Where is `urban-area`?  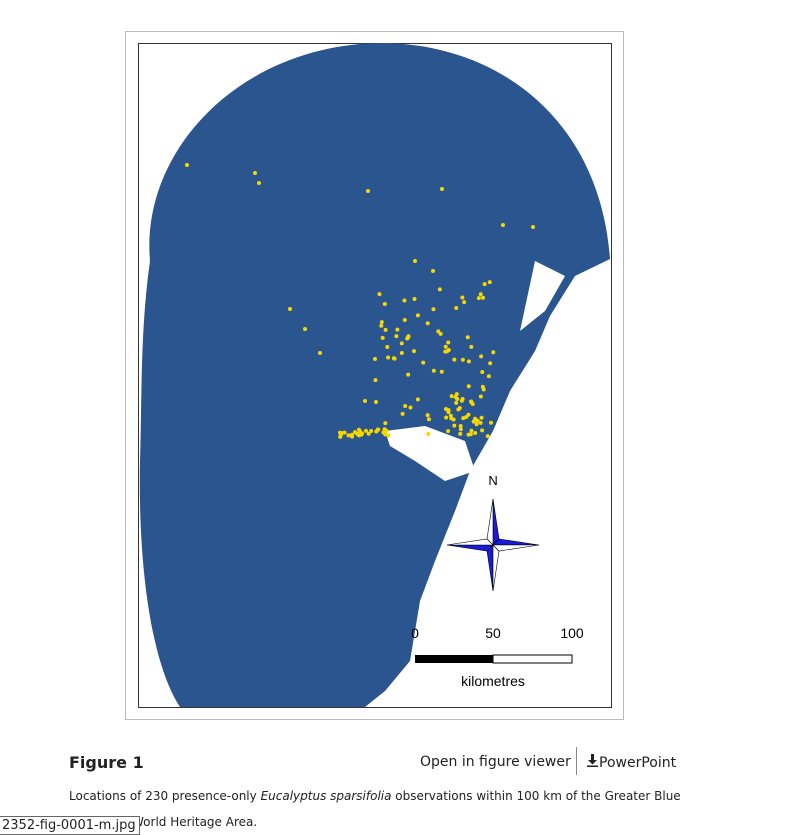
urban-area is located at coordinates (475, 371).